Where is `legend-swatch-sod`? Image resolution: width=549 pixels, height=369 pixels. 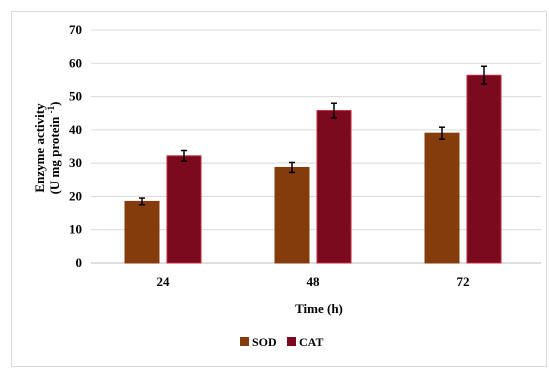
legend-swatch-sod is located at coordinates (244, 341).